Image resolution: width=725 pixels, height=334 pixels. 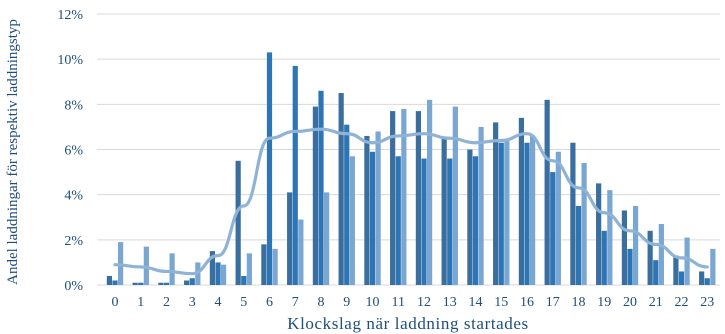 I want to click on x-tick-label: 19, so click(x=604, y=302).